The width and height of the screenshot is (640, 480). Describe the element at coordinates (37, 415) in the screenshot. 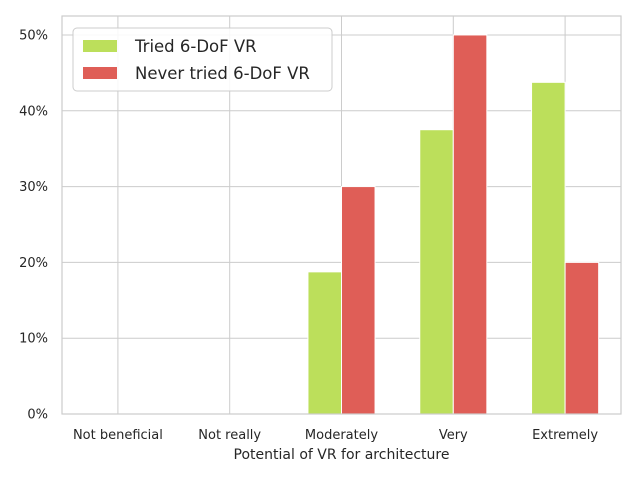

I see `y-tick-label: 0%` at that location.